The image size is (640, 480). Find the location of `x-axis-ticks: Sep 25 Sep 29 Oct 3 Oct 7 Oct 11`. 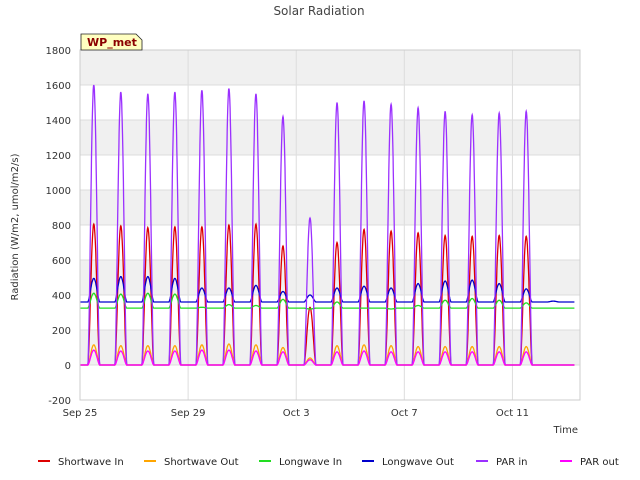

x-axis-ticks: Sep 25 Sep 29 Oct 3 Oct 7 Oct 11 is located at coordinates (296, 413).